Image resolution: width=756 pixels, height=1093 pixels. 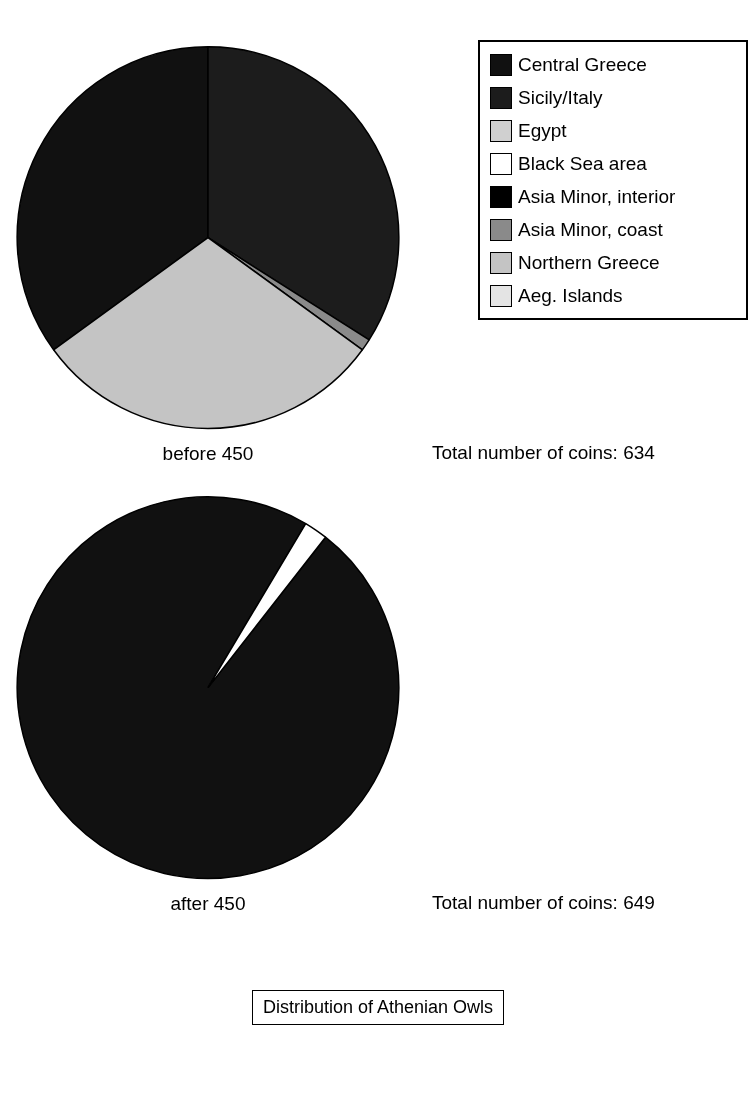 I want to click on text: after 450, so click(x=208, y=903).